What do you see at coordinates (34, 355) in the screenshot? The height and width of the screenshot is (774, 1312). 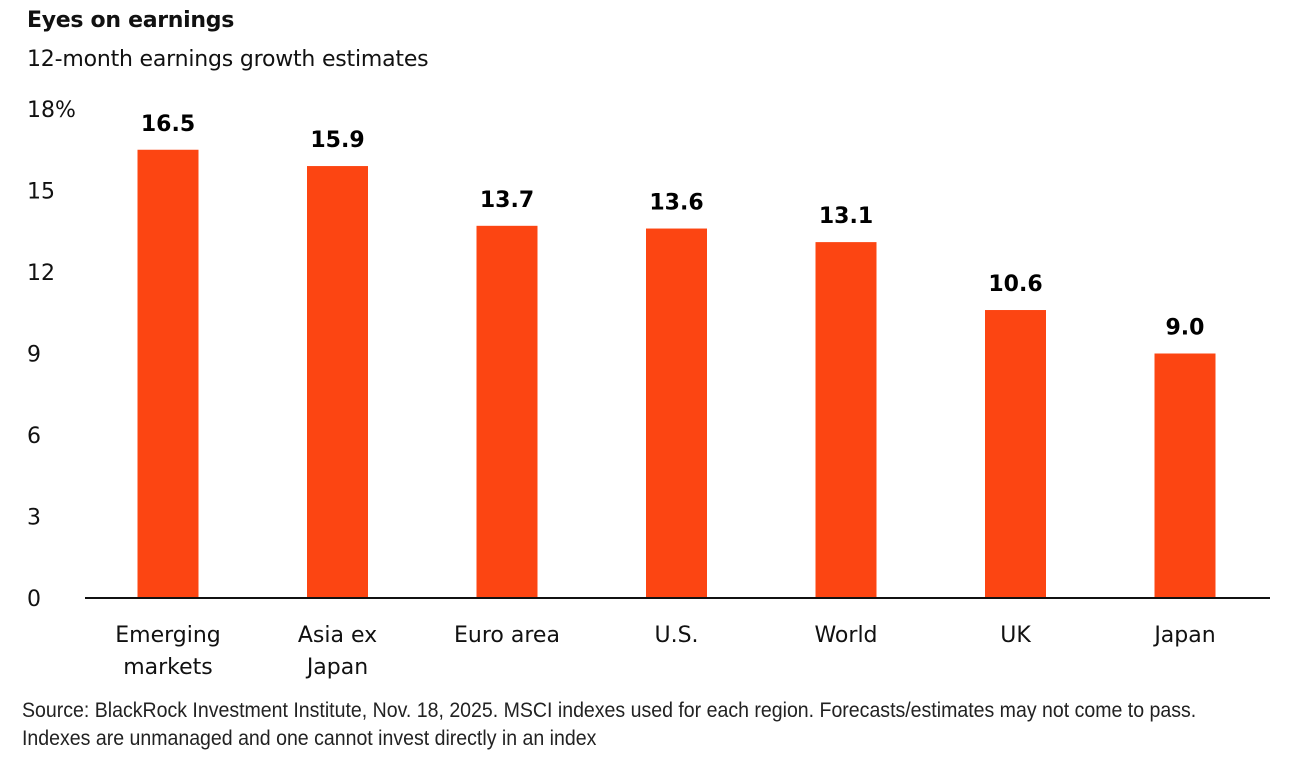 I see `y-tick-label: 9` at bounding box center [34, 355].